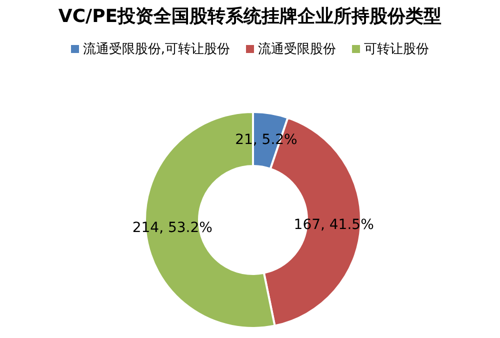  I want to click on legend-label: 可转让股份, so click(397, 49).